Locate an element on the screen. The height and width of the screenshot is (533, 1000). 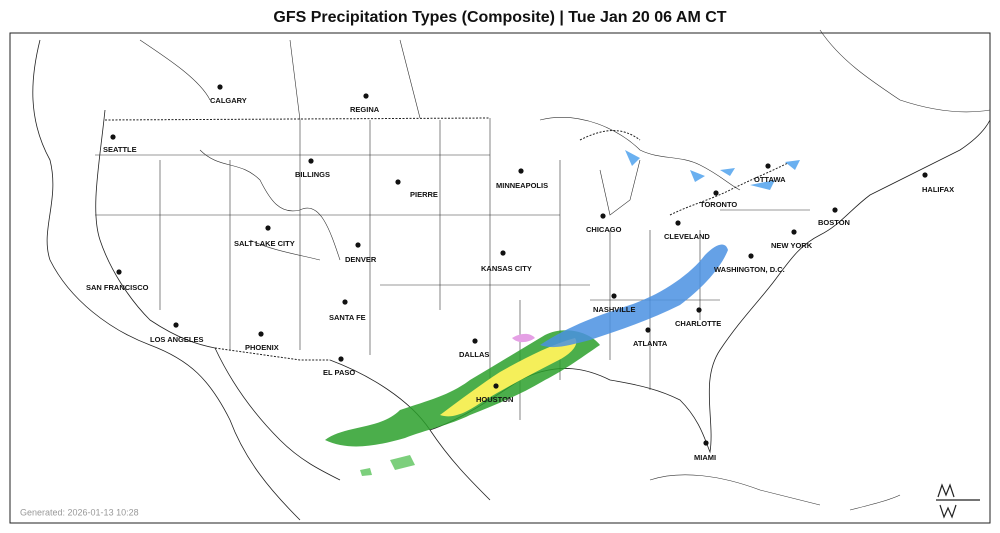
city-label: HOUSTON is located at coordinates (494, 399).